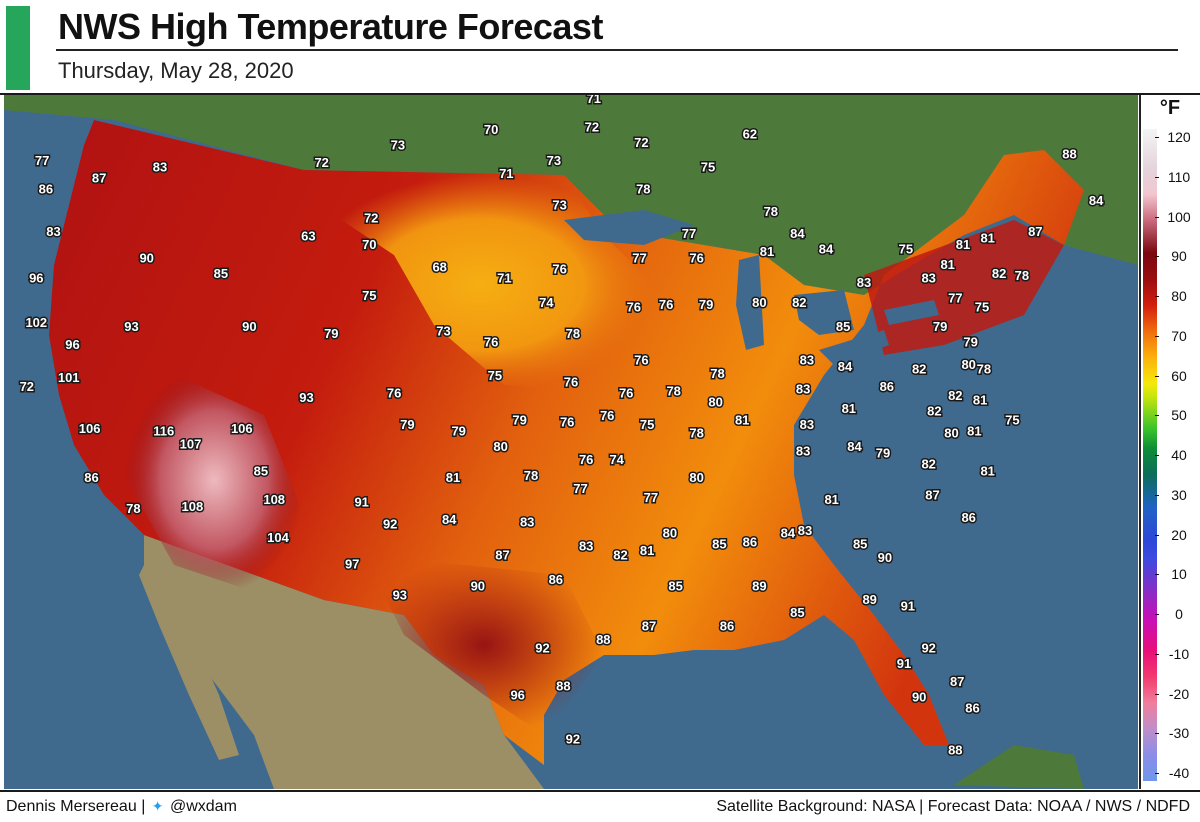  What do you see at coordinates (617, 50) in the screenshot?
I see `title-divider` at bounding box center [617, 50].